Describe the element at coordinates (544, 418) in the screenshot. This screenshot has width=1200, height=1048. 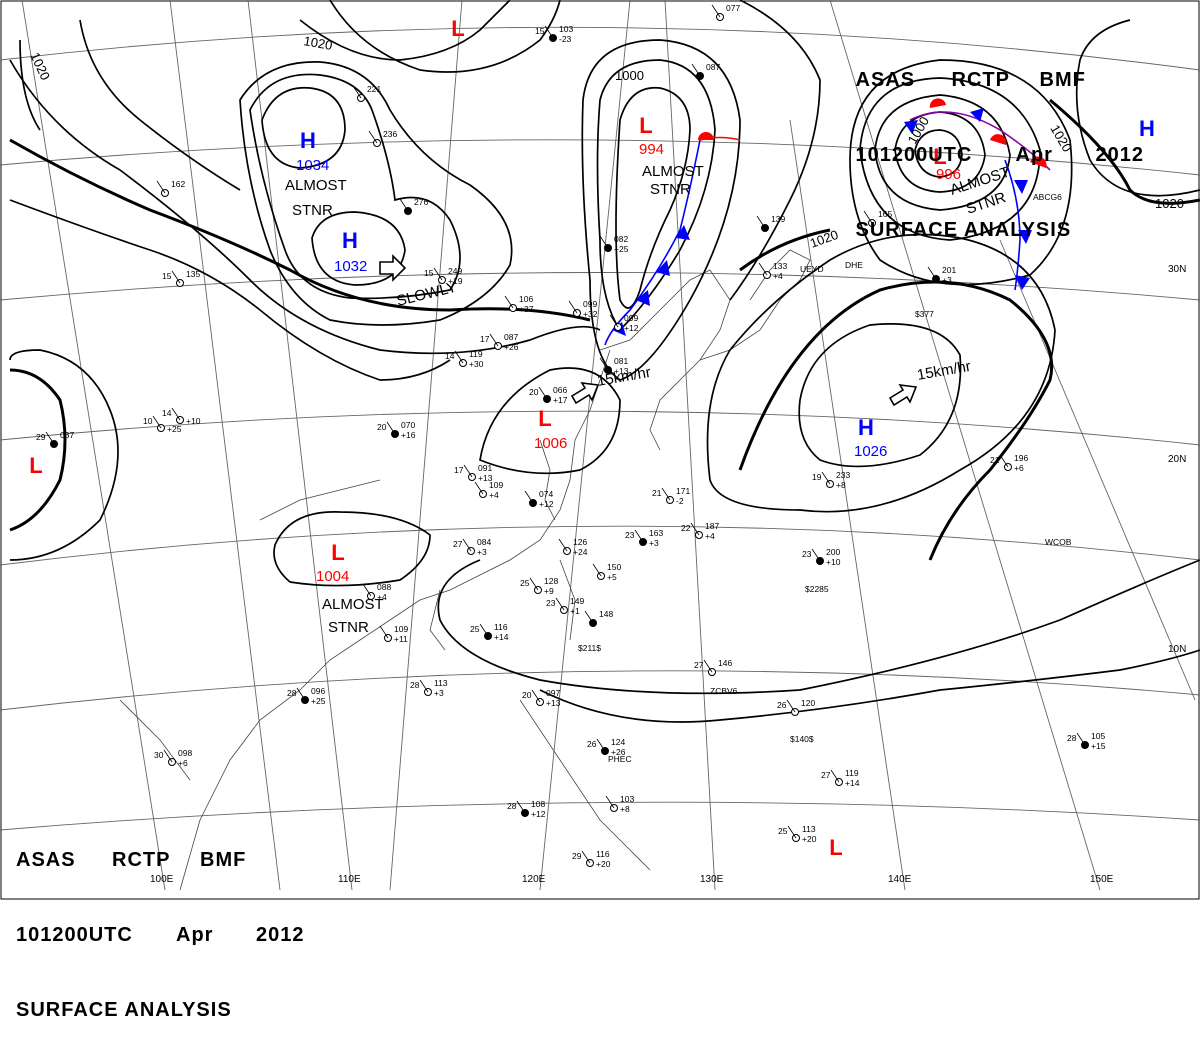
I see `low-center: L` at that location.